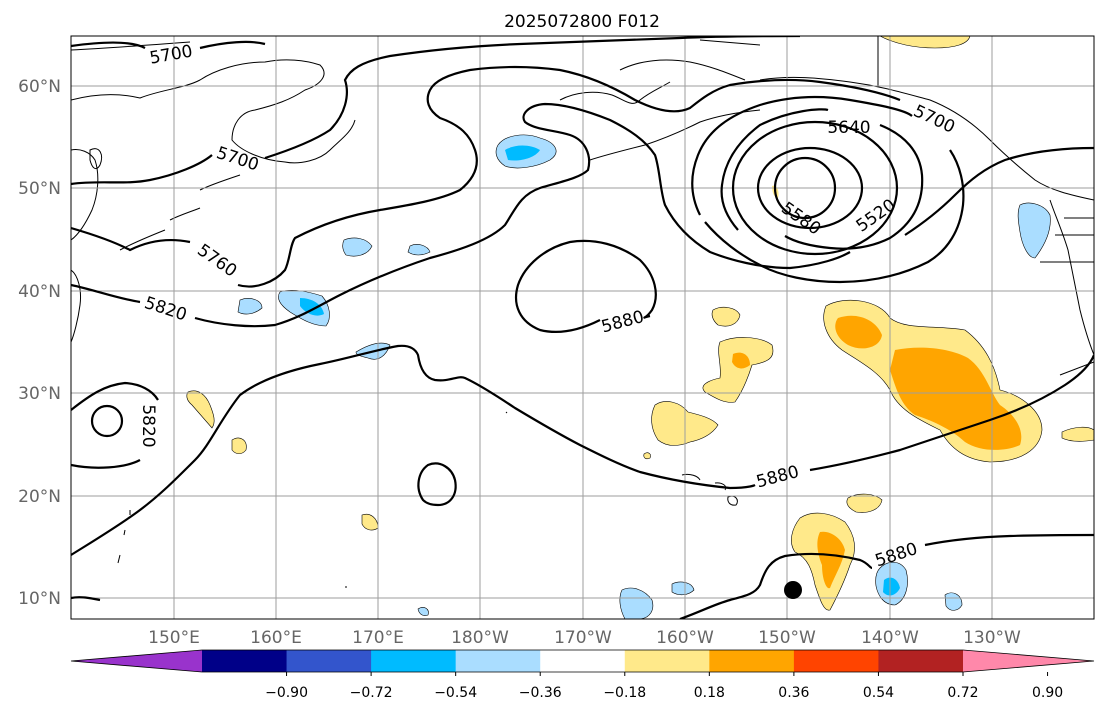 The height and width of the screenshot is (712, 1105). Describe the element at coordinates (793, 590) in the screenshot. I see `storm-center-marker` at that location.